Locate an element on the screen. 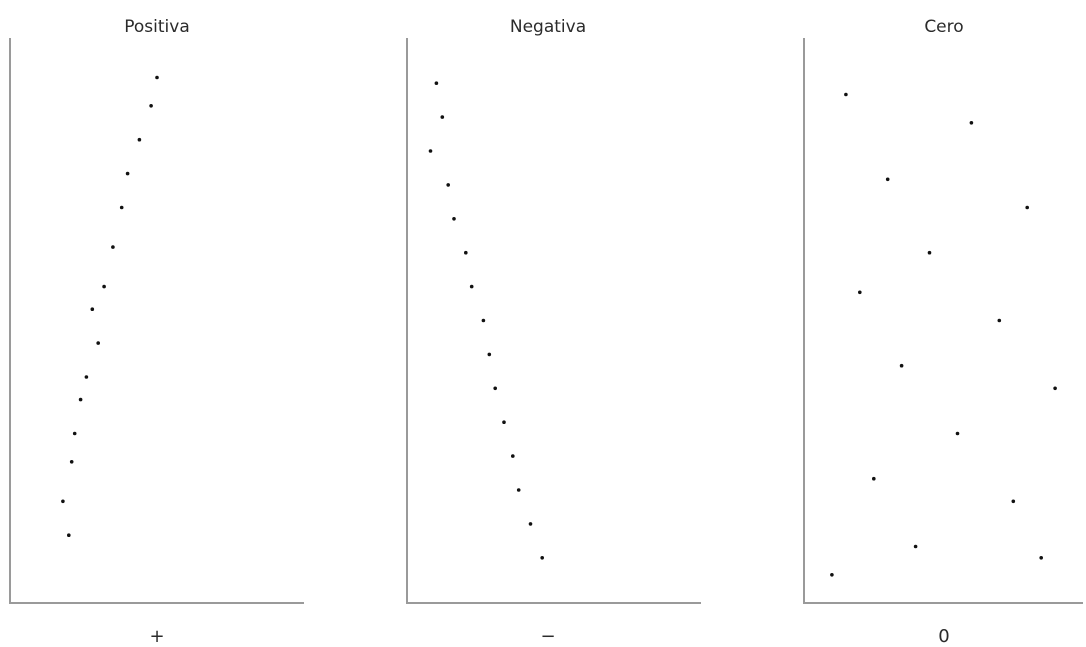  x-axis-label: − is located at coordinates (547, 636).